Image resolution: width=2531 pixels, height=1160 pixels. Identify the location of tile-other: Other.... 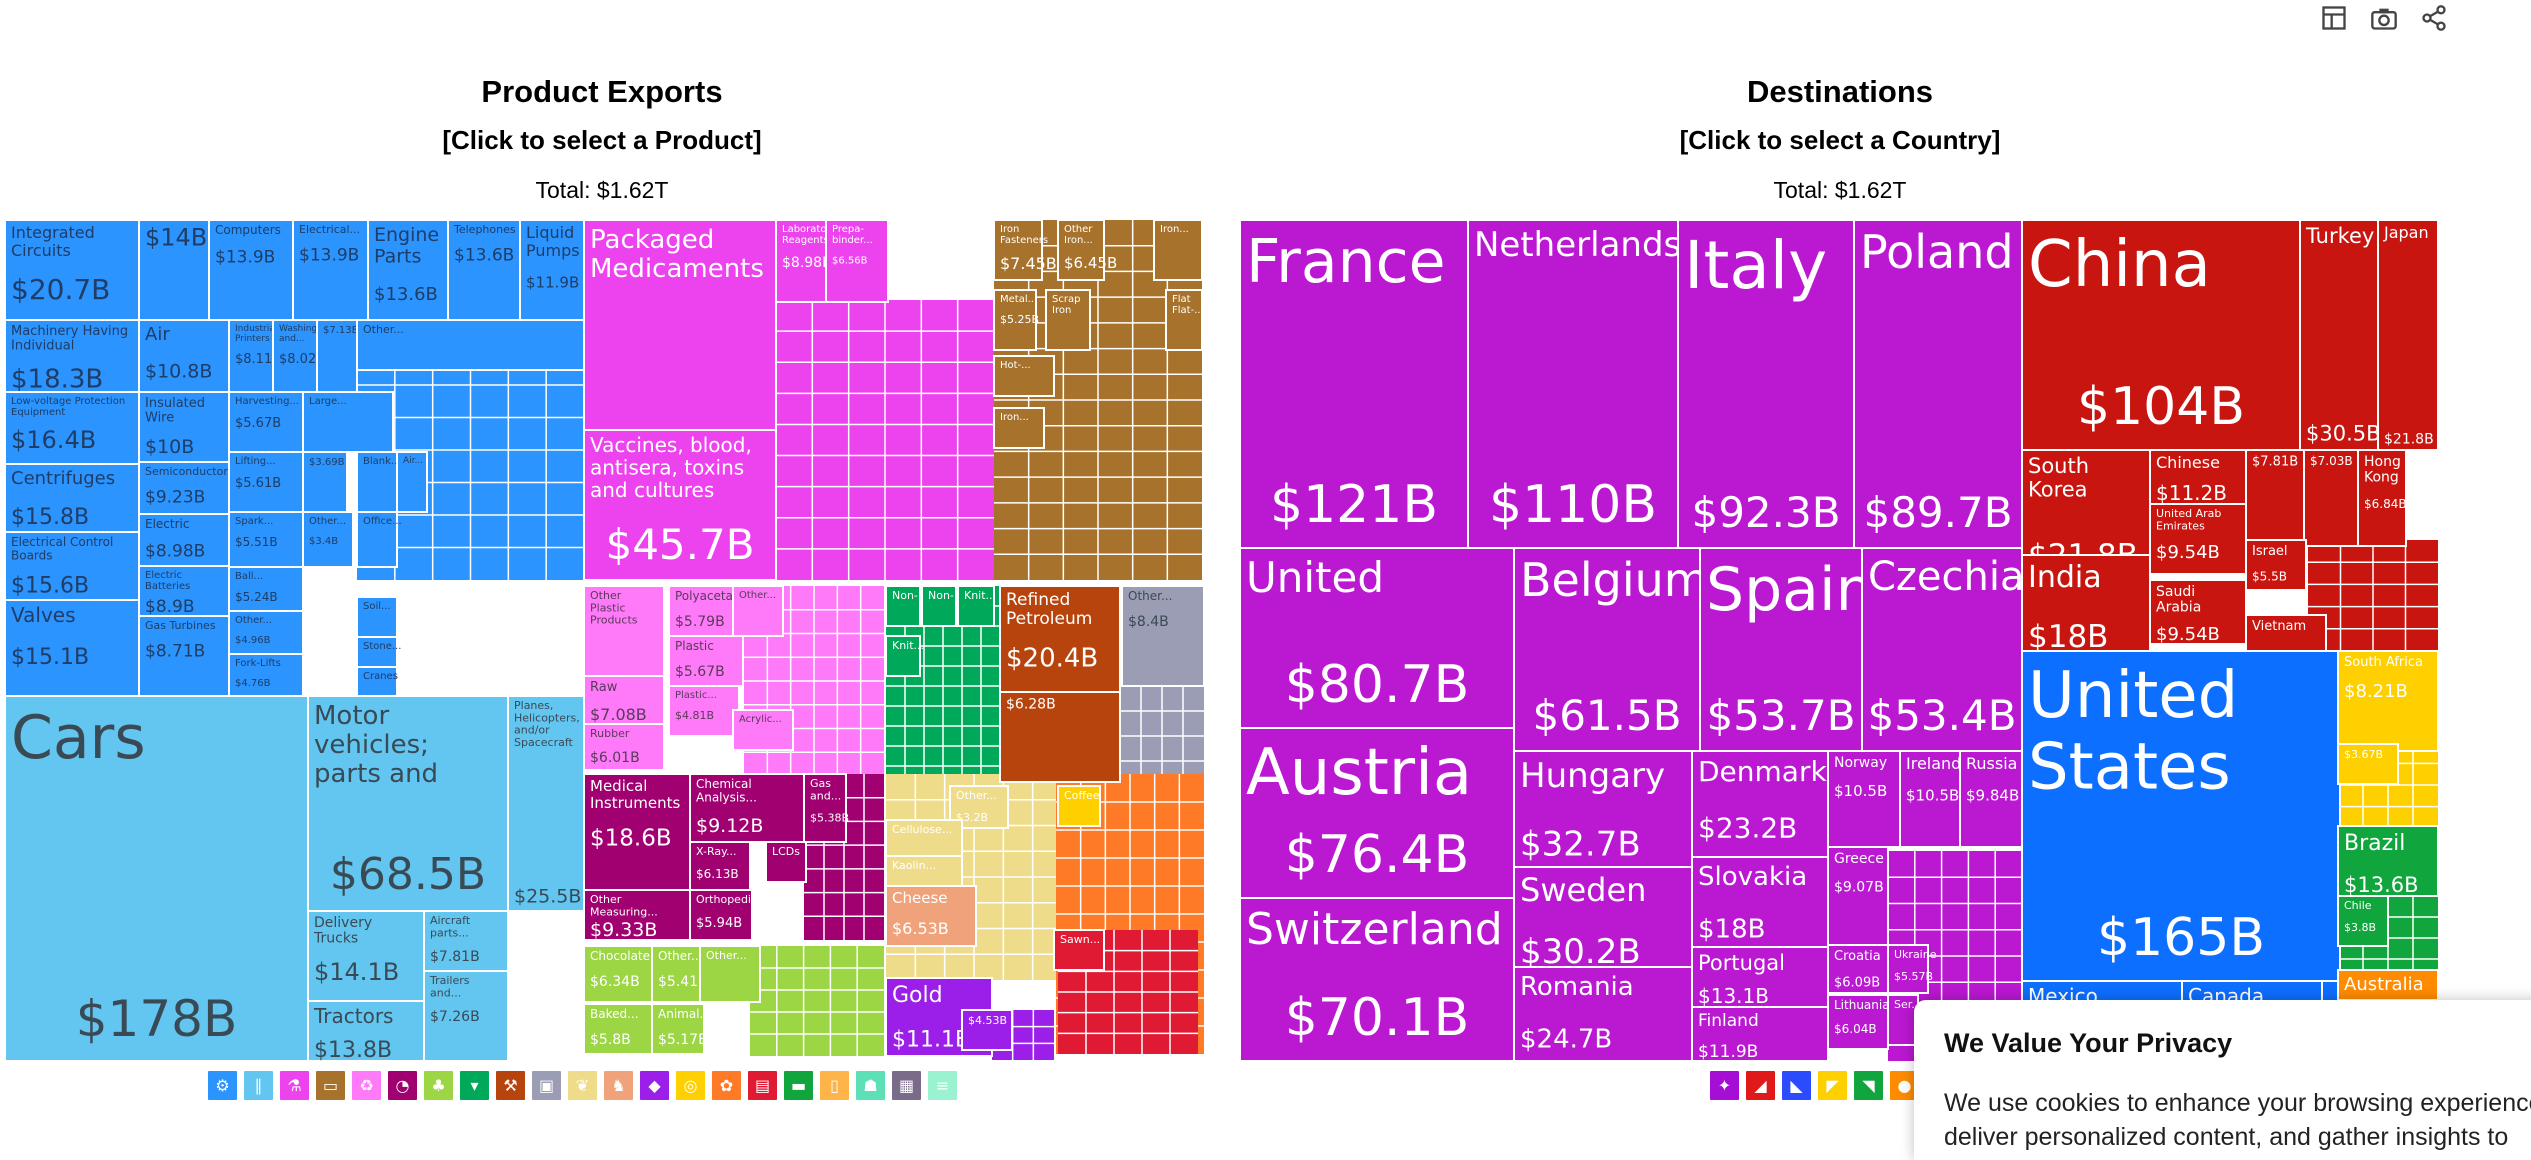
(730, 974).